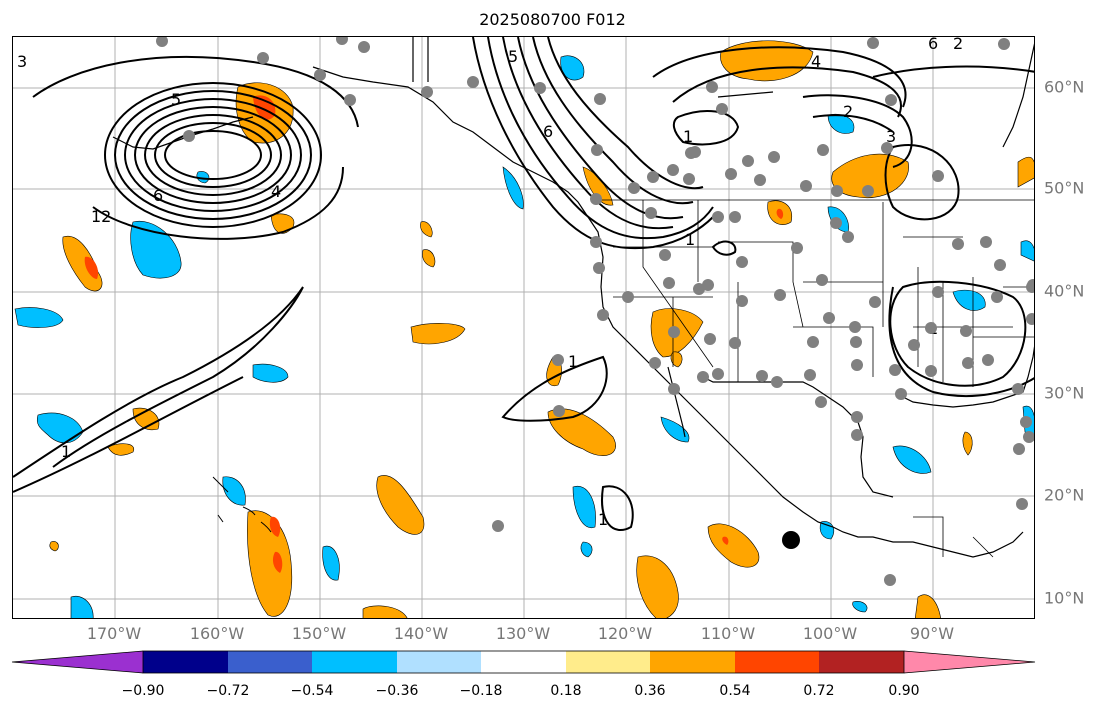  Describe the element at coordinates (481, 691) in the screenshot. I see `colorbar-tick: −0.18` at that location.